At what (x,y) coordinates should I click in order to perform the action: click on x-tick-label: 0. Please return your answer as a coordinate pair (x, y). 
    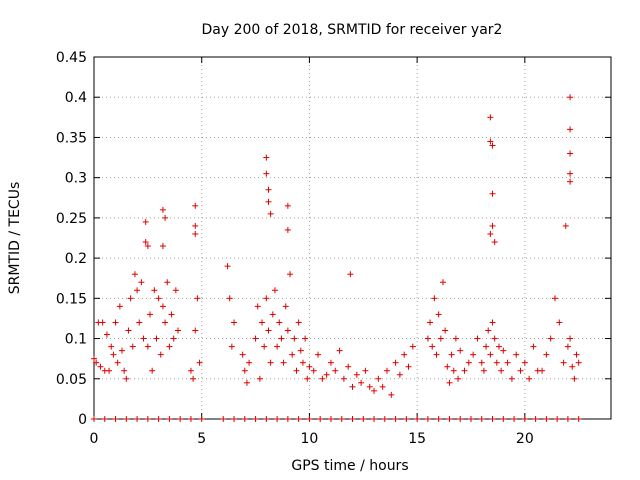
    Looking at the image, I should click on (94, 439).